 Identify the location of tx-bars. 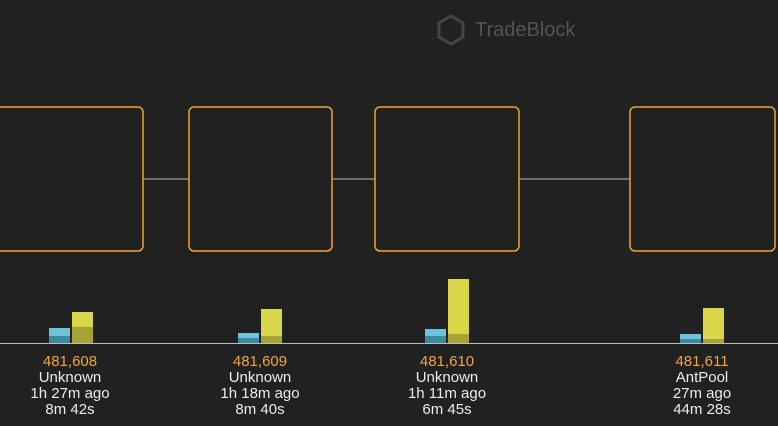
(386, 311).